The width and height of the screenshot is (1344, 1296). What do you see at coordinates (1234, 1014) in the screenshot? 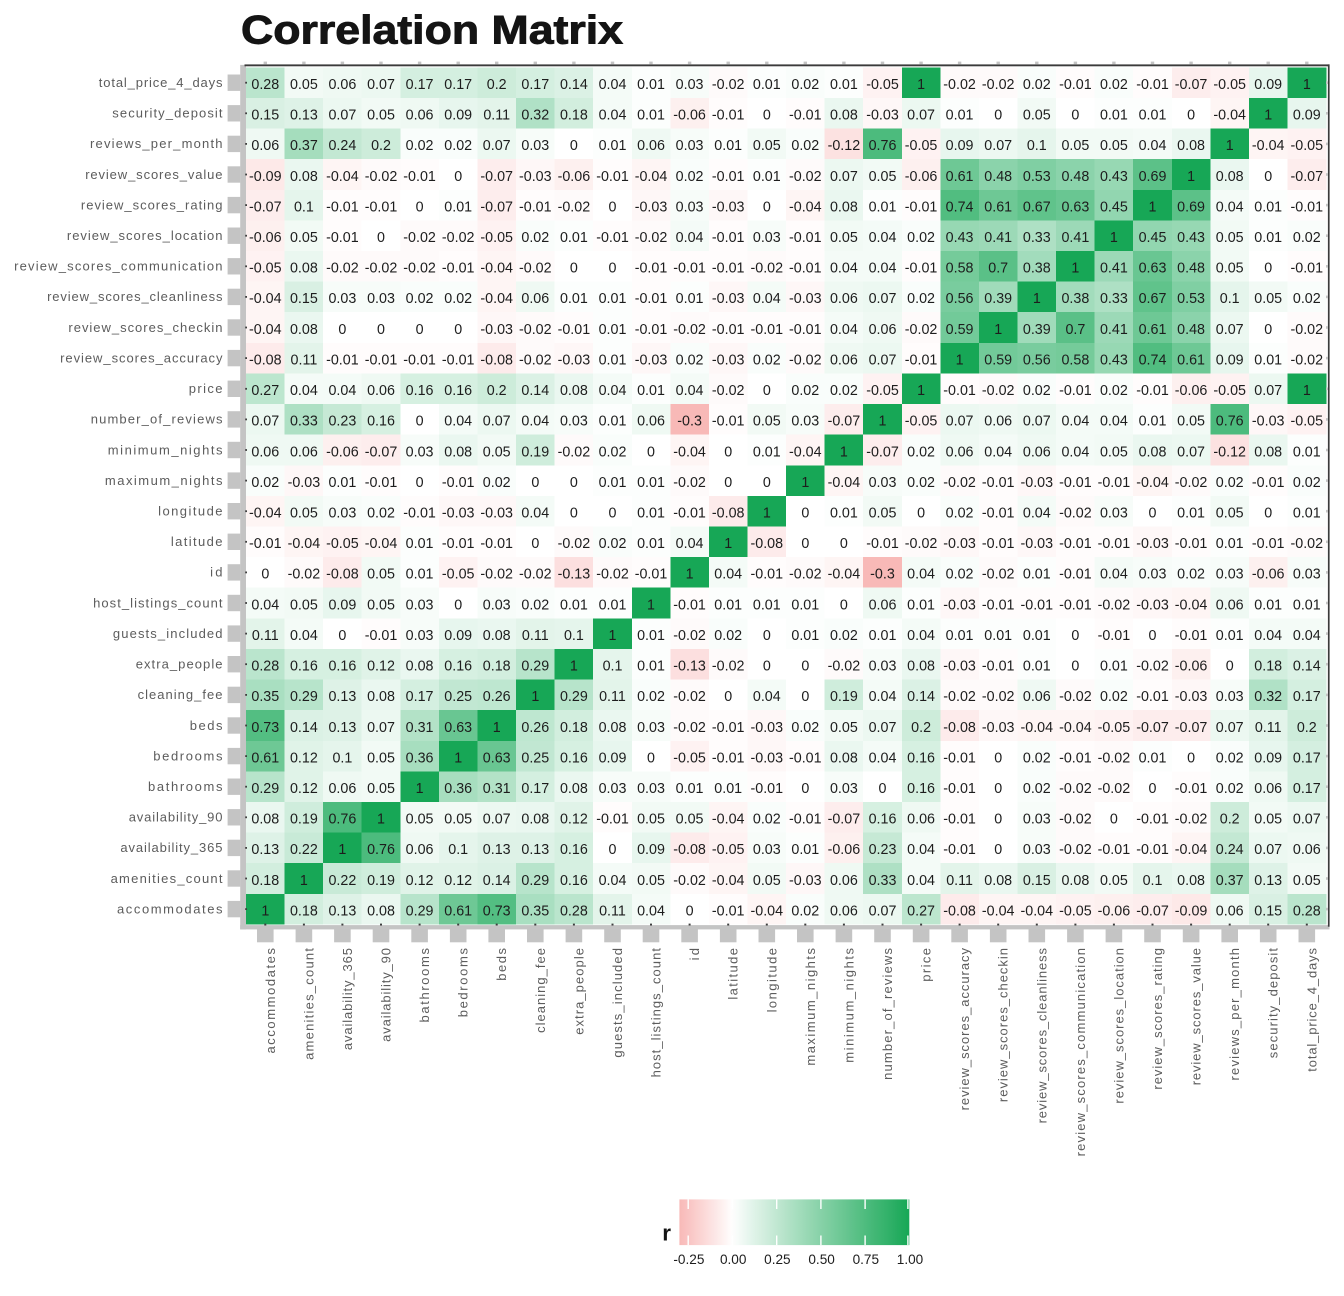
I see `svg-text: reviews_per_month` at bounding box center [1234, 1014].